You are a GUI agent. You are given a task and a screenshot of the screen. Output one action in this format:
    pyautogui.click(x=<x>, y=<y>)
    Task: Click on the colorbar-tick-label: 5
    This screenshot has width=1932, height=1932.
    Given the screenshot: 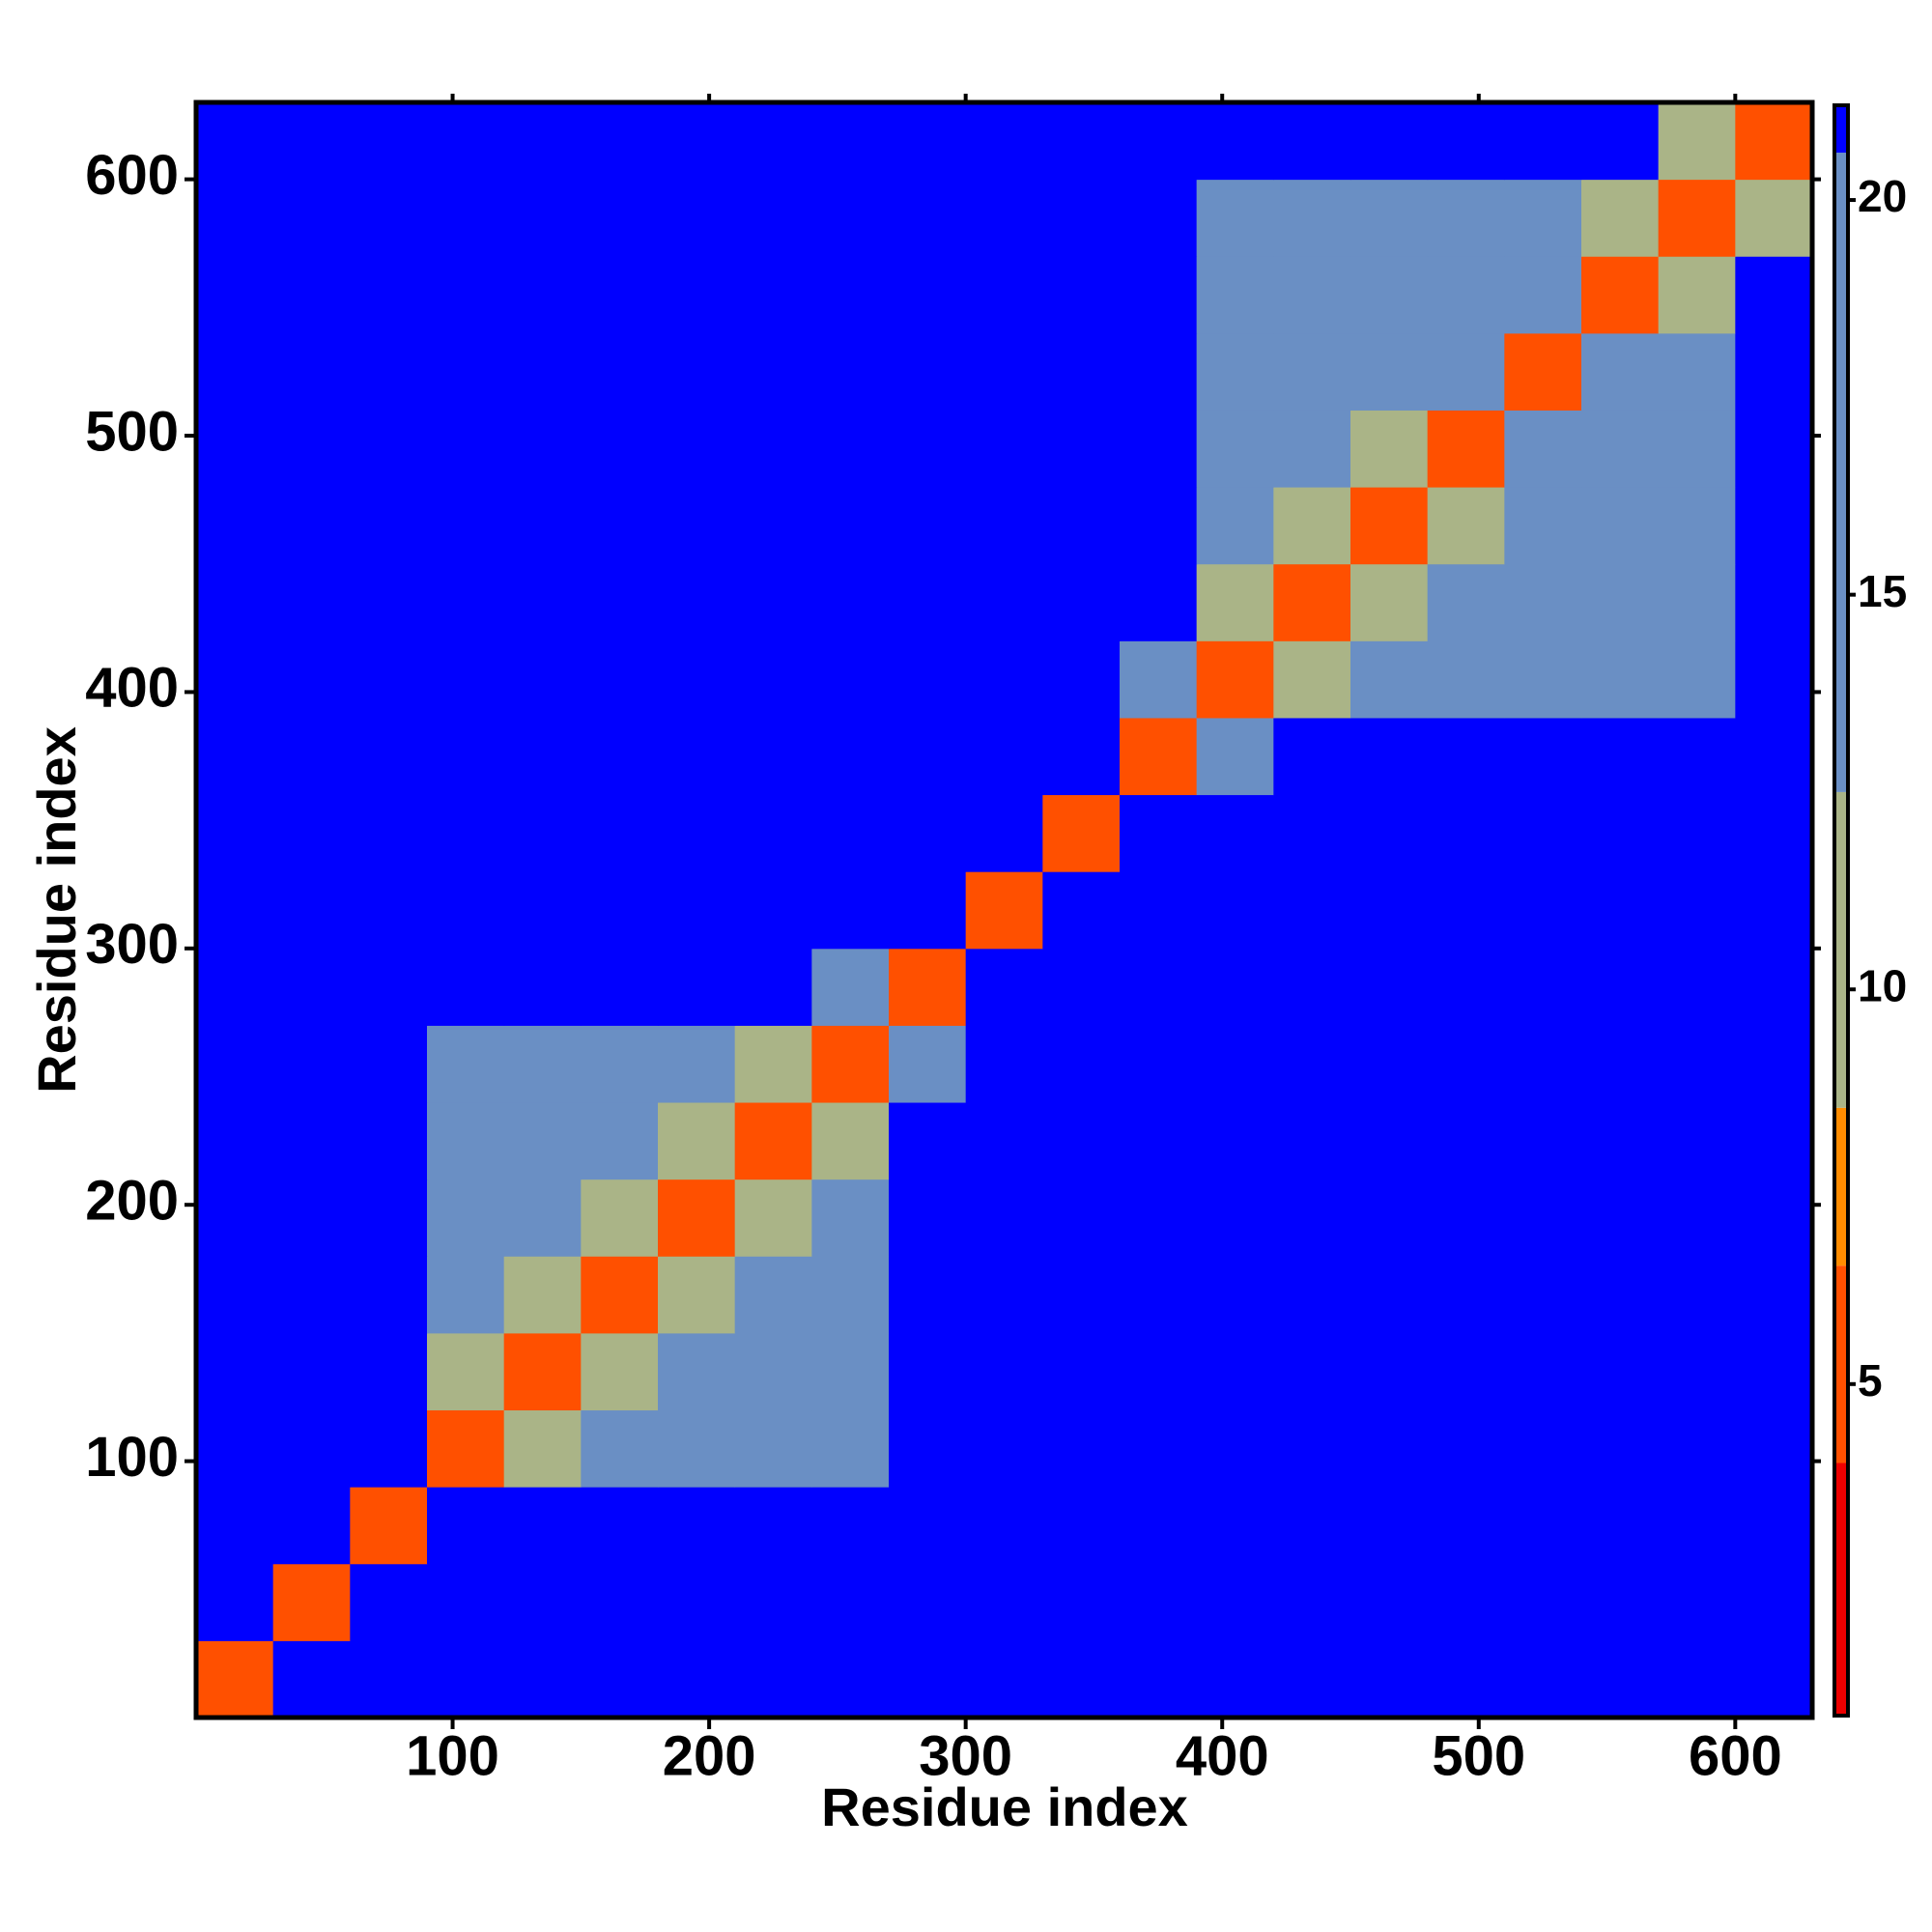 What is the action you would take?
    pyautogui.click(x=1870, y=1380)
    